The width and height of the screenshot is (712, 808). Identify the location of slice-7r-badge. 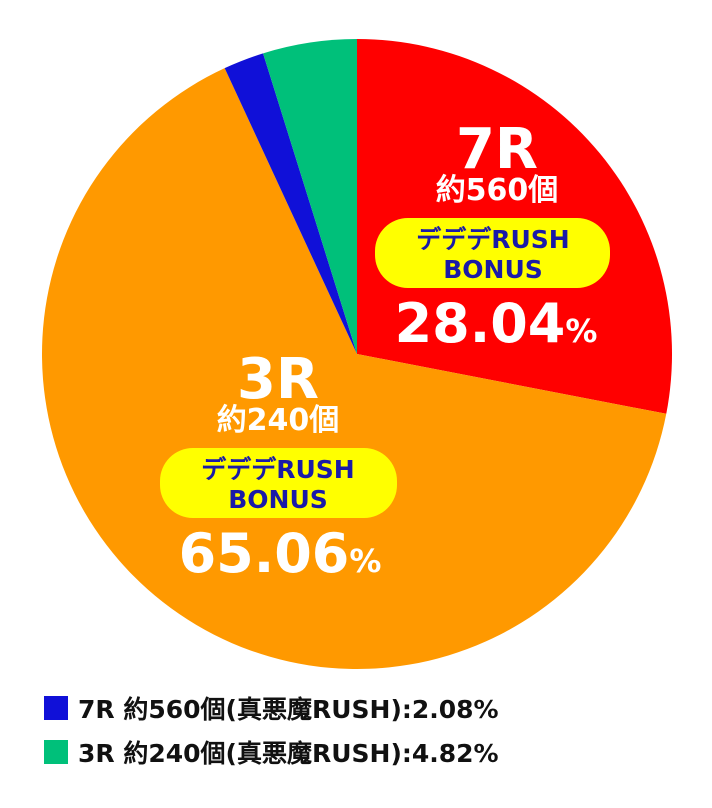
(492, 253).